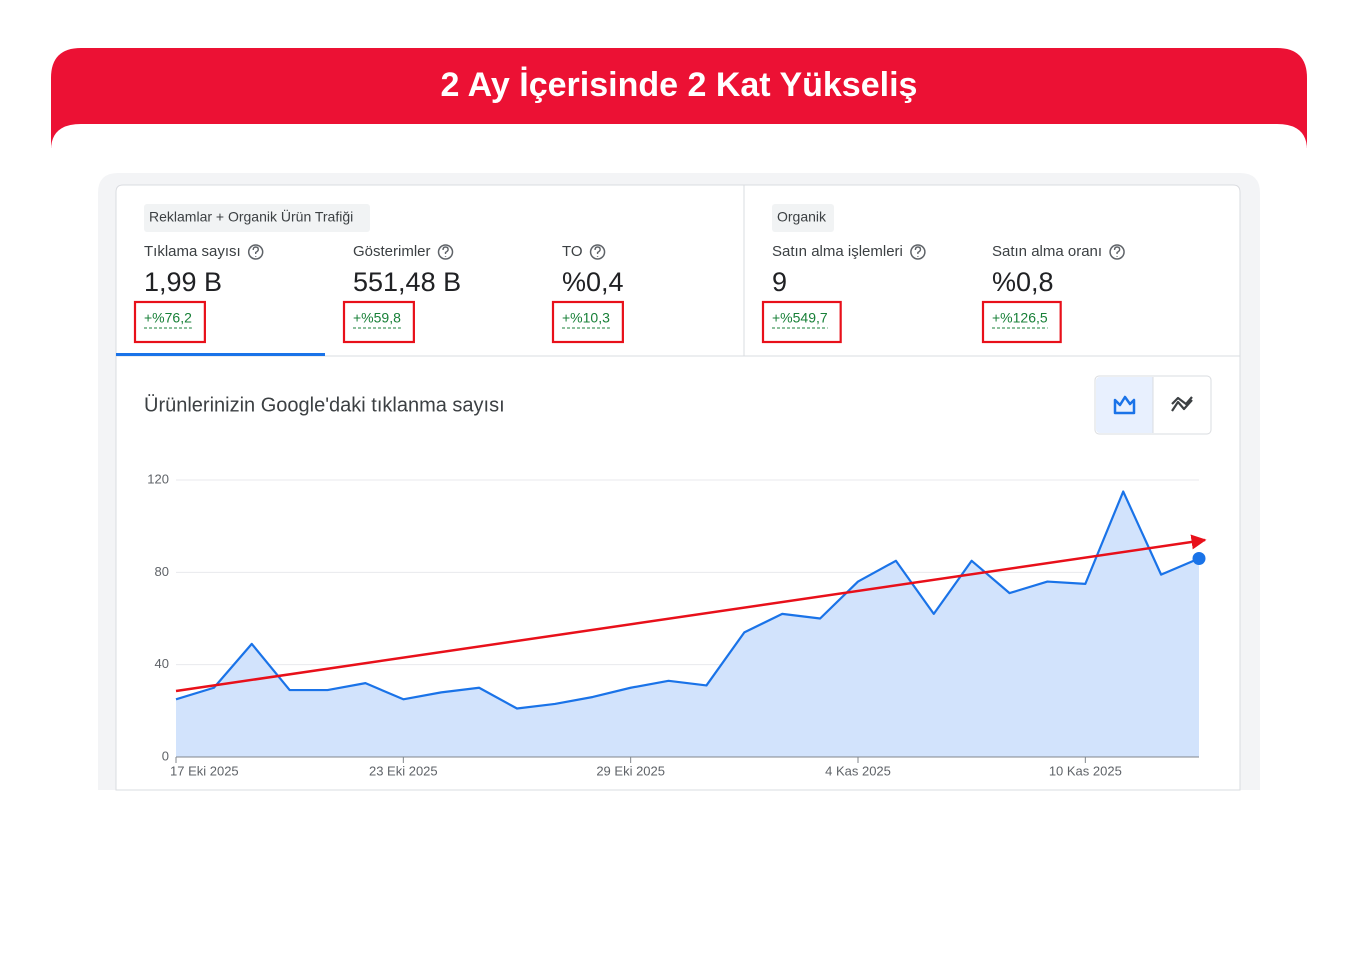  I want to click on line-icon, so click(1182, 404).